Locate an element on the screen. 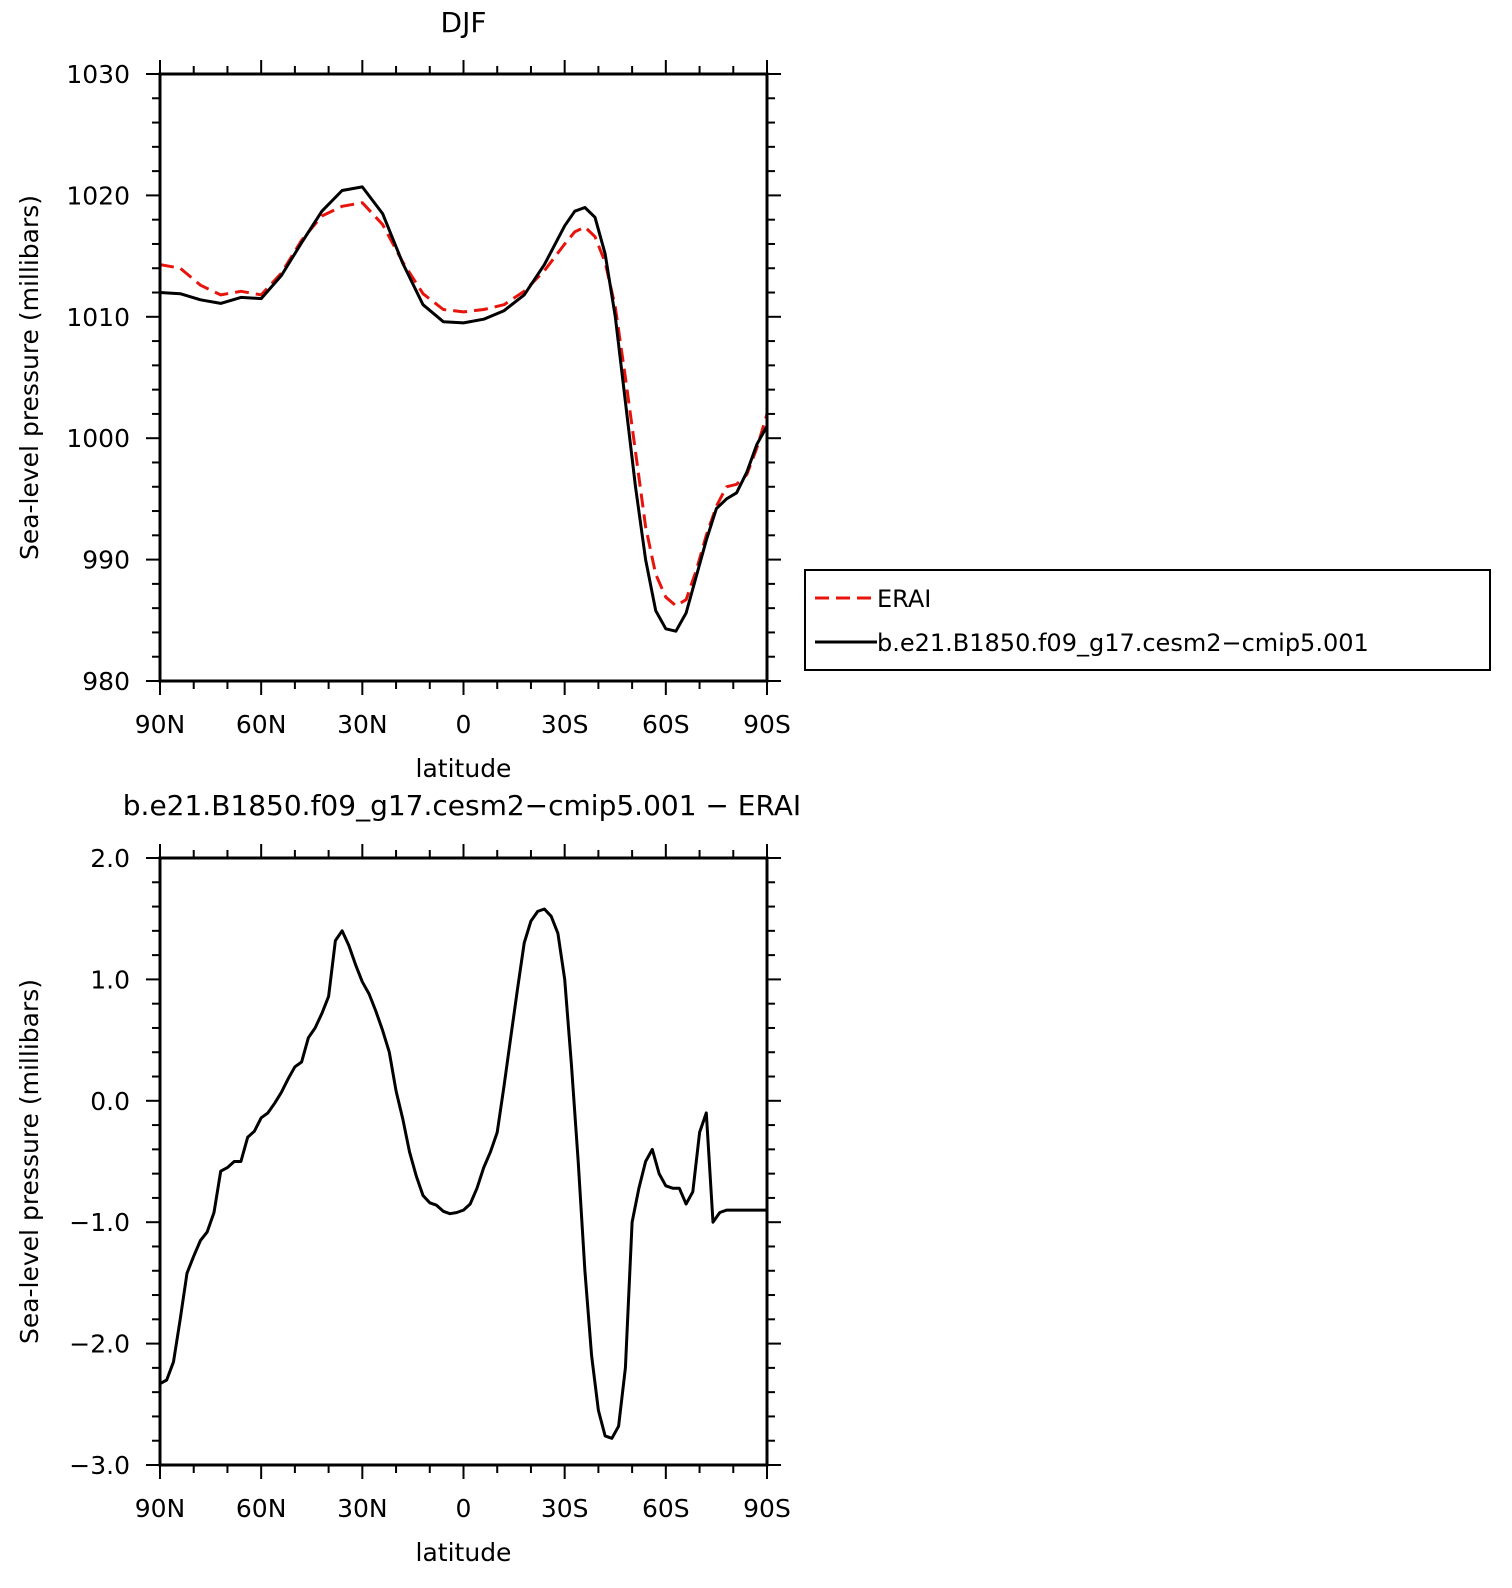 The height and width of the screenshot is (1588, 1512). chart-title: DJF is located at coordinates (464, 22).